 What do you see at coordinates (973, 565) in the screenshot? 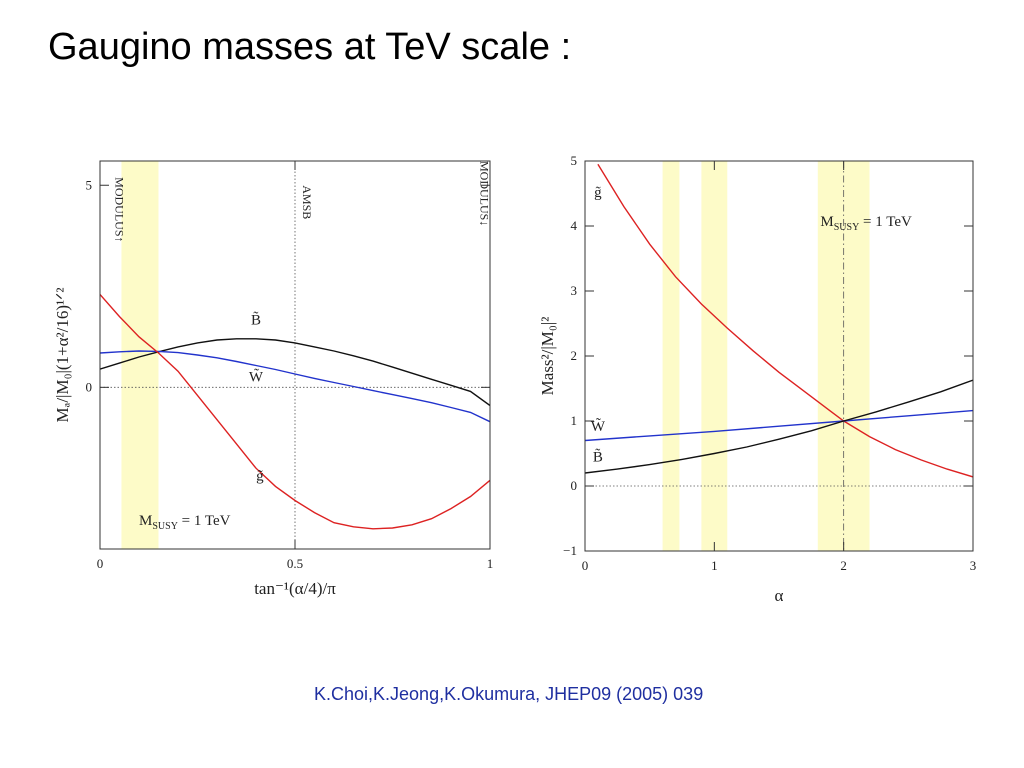
I see `x-tick-label: 3` at bounding box center [973, 565].